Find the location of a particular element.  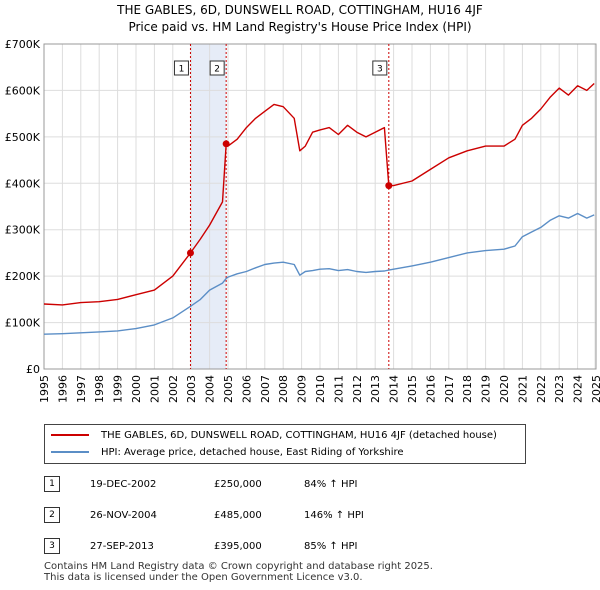

x-tick-label: 2015 is located at coordinates (412, 389).